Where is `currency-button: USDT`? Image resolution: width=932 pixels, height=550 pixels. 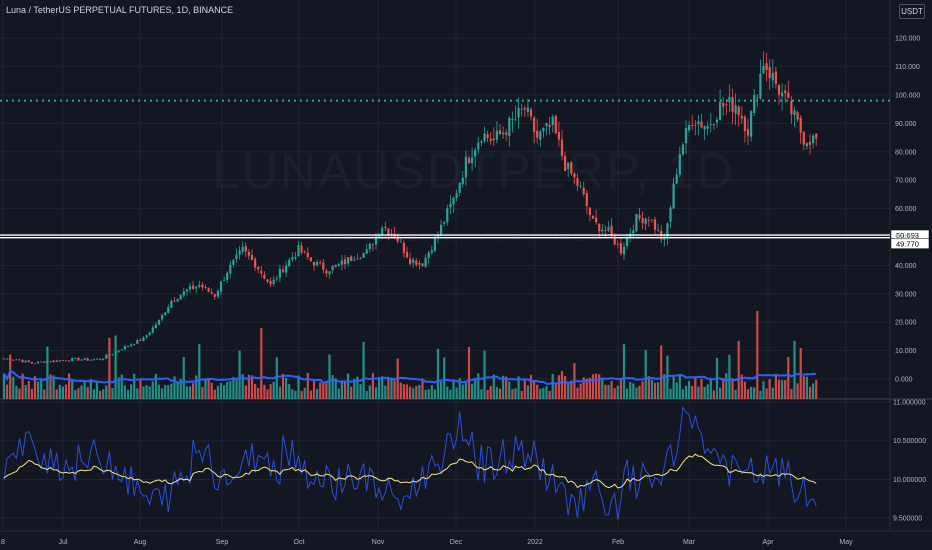
currency-button: USDT is located at coordinates (912, 11).